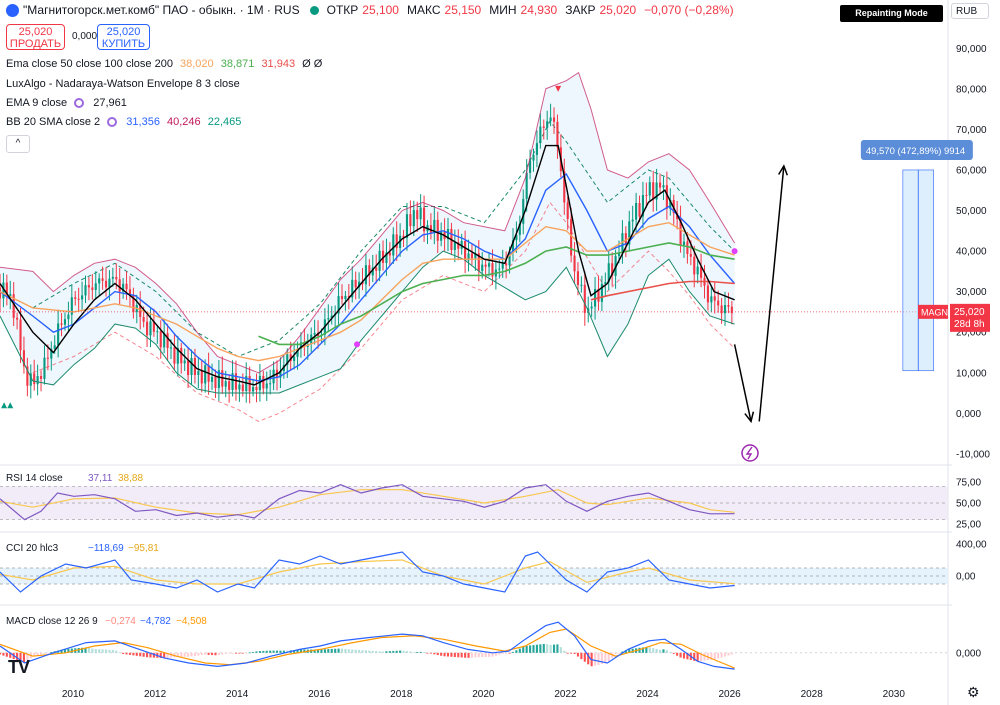 This screenshot has height=705, width=1000. Describe the element at coordinates (483, 694) in the screenshot. I see `time-axis-tick: 2020` at that location.